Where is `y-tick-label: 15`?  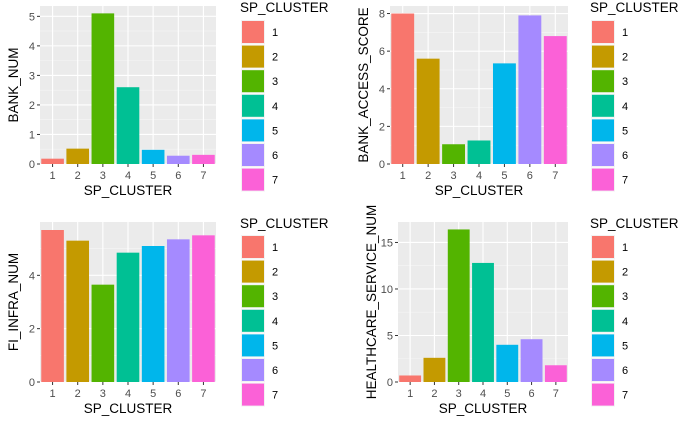 y-tick-label: 15 is located at coordinates (387, 243).